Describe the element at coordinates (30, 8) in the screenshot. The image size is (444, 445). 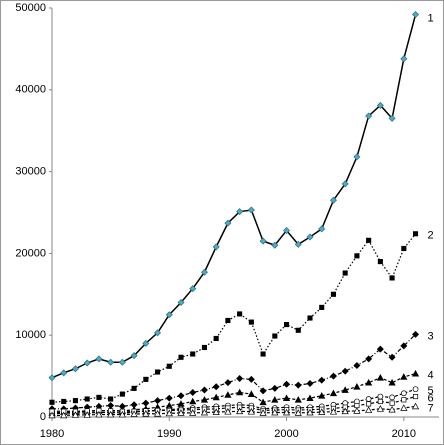
I see `y-tick-label: 50000` at that location.